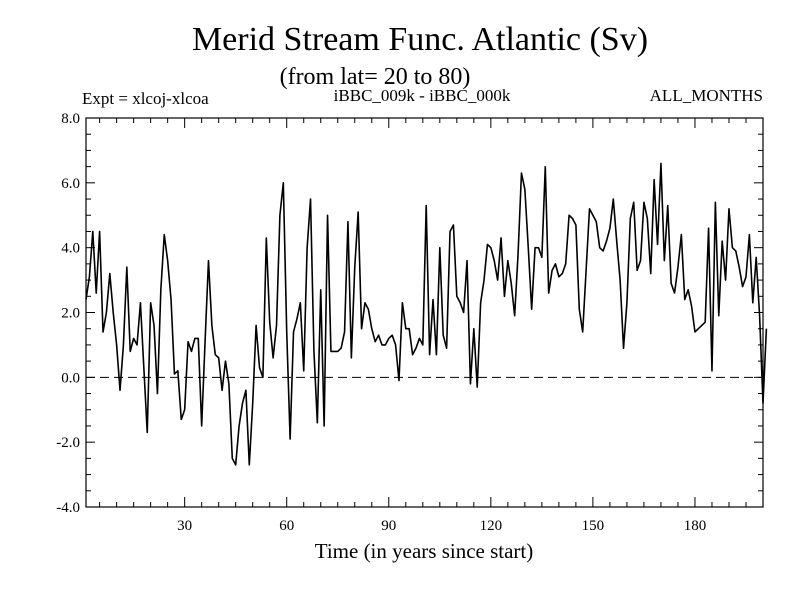 The width and height of the screenshot is (800, 600). I want to click on x-tick-label: 30, so click(184, 526).